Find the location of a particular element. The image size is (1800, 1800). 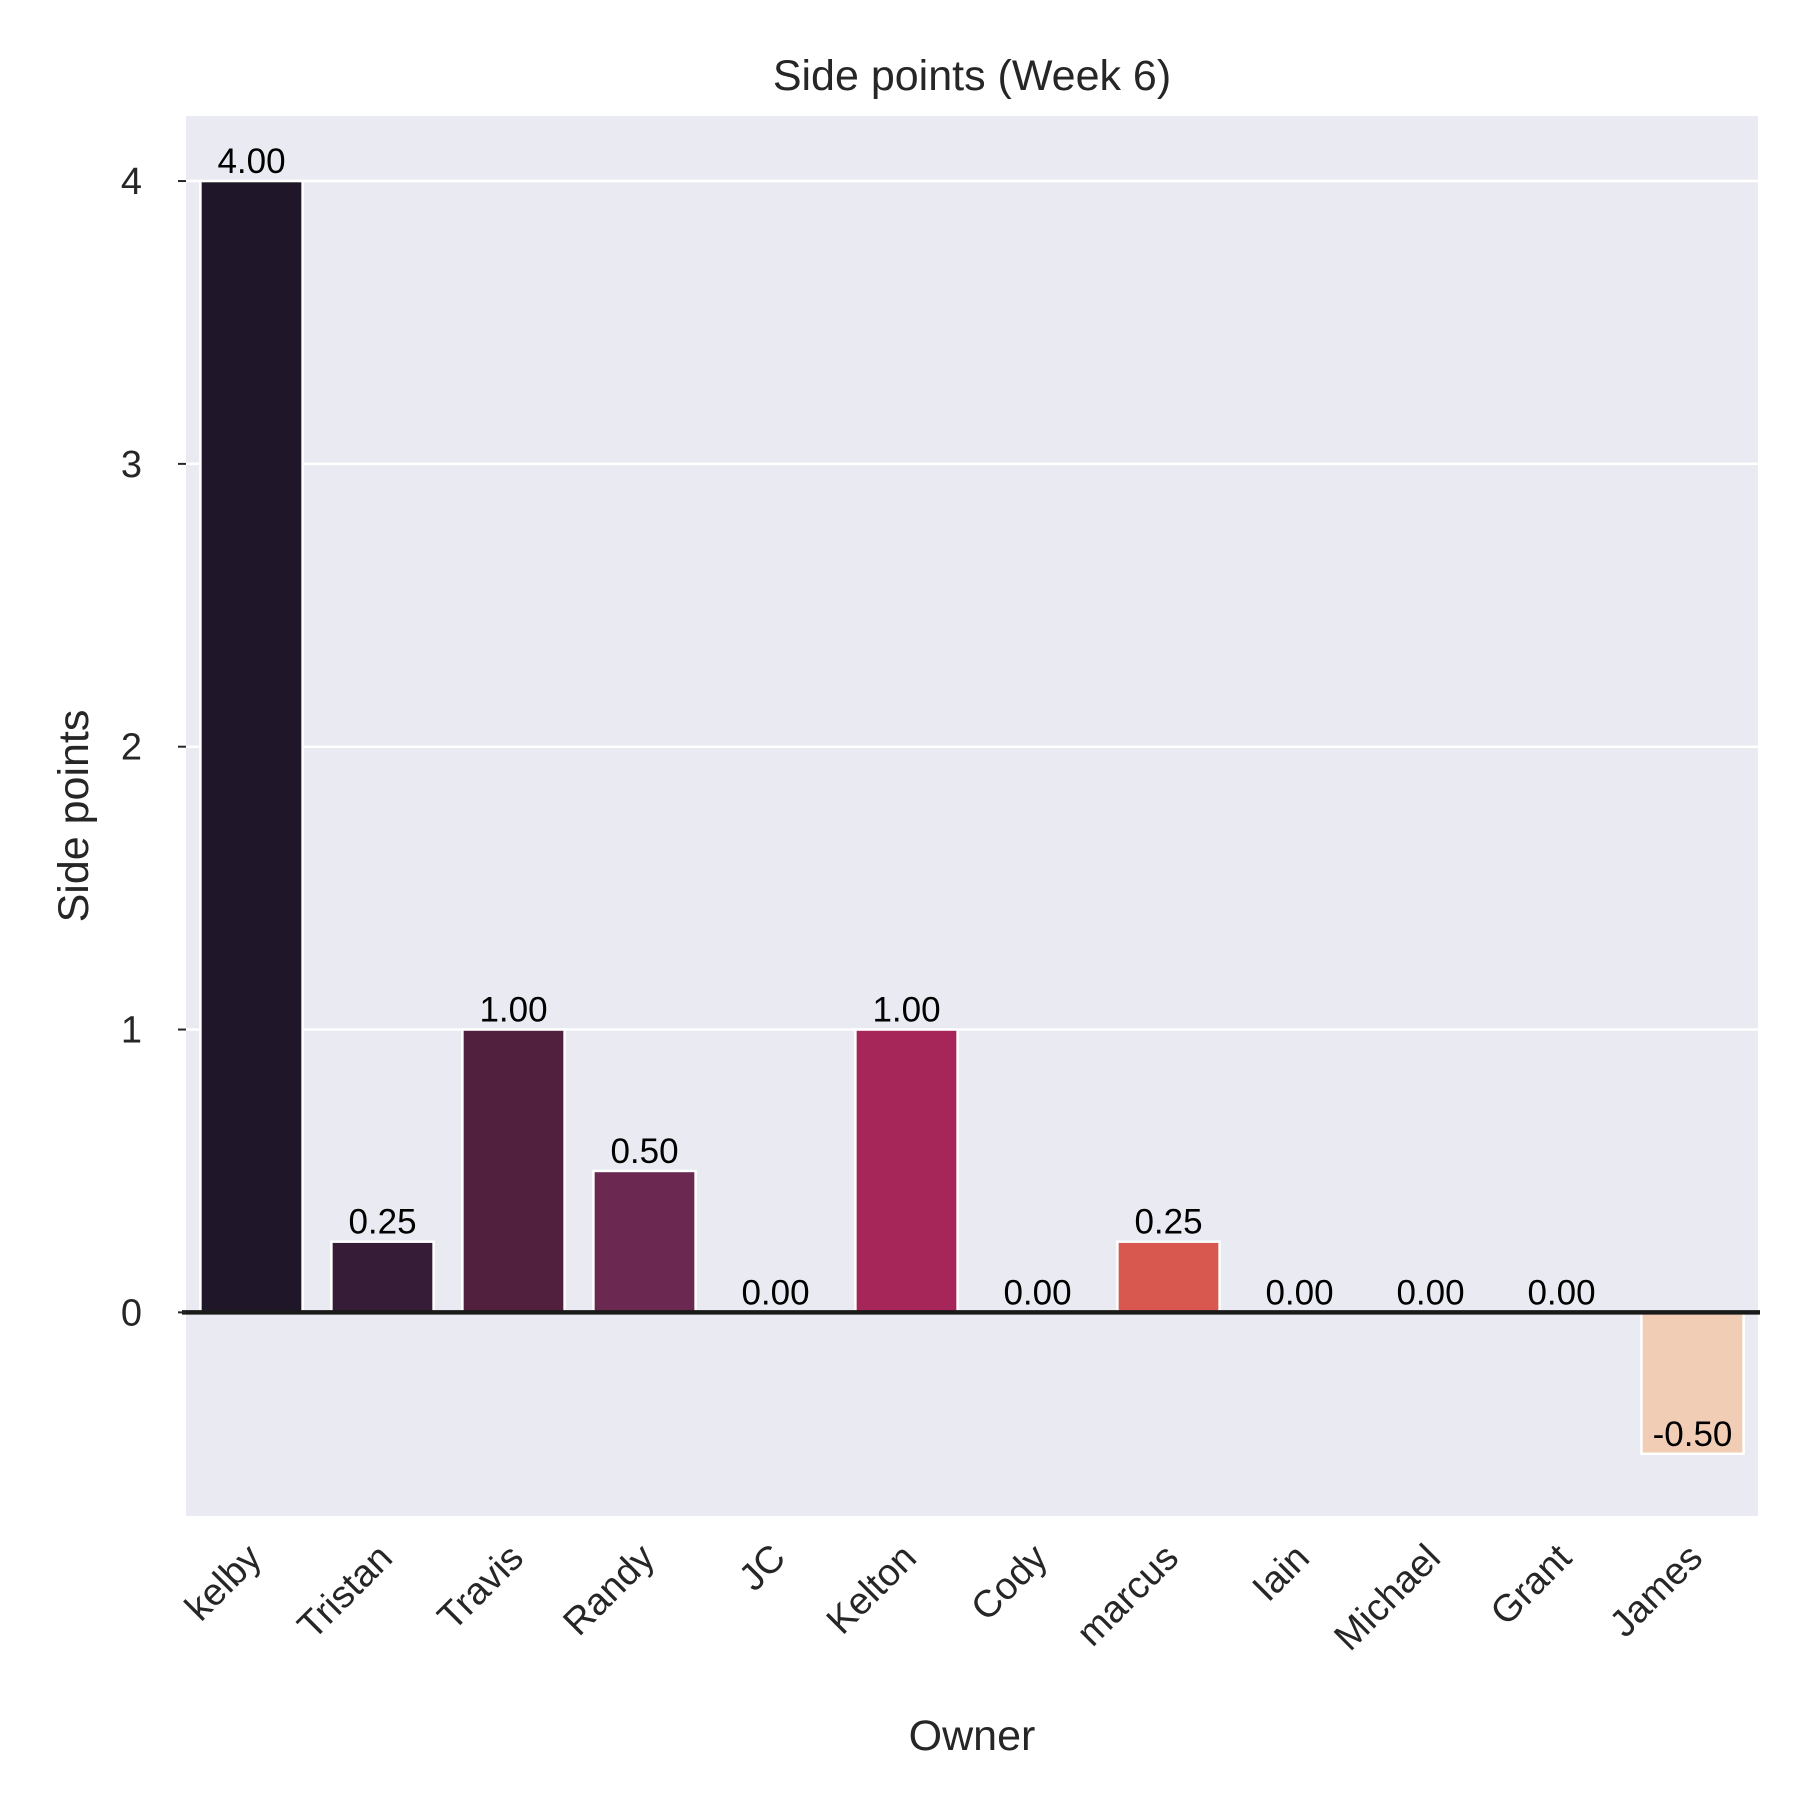

y-tick-label: 3 is located at coordinates (131, 465).